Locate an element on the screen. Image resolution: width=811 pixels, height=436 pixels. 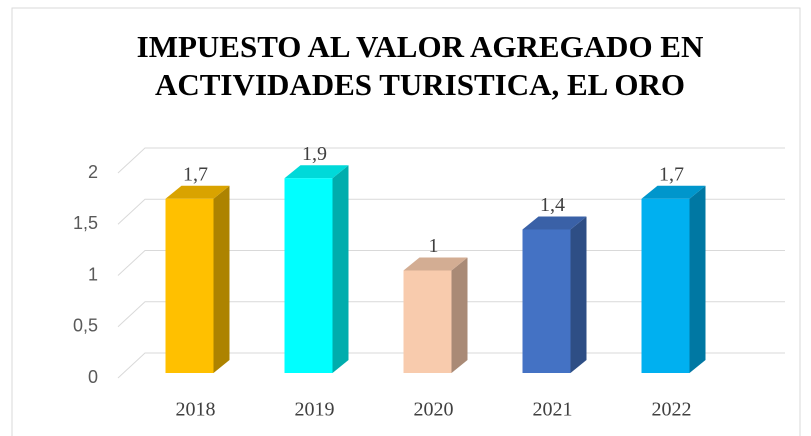
y-tick-label: 1 is located at coordinates (93, 274).